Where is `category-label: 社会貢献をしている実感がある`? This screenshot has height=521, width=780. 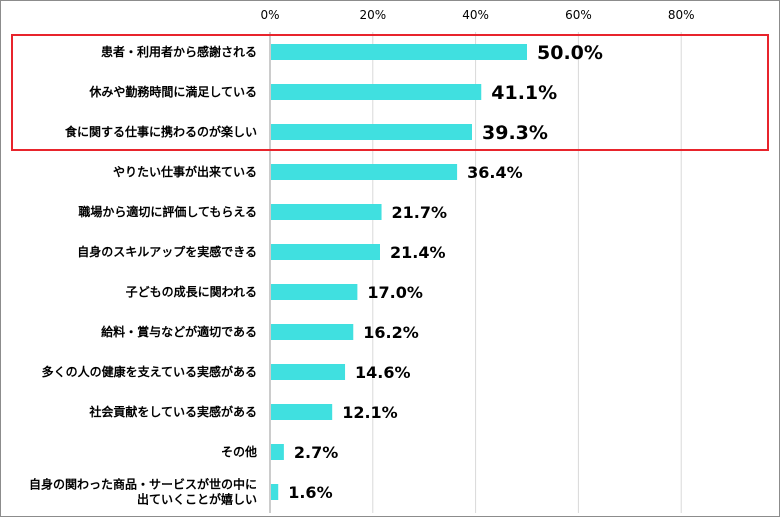 category-label: 社会貢献をしている実感がある is located at coordinates (172, 411).